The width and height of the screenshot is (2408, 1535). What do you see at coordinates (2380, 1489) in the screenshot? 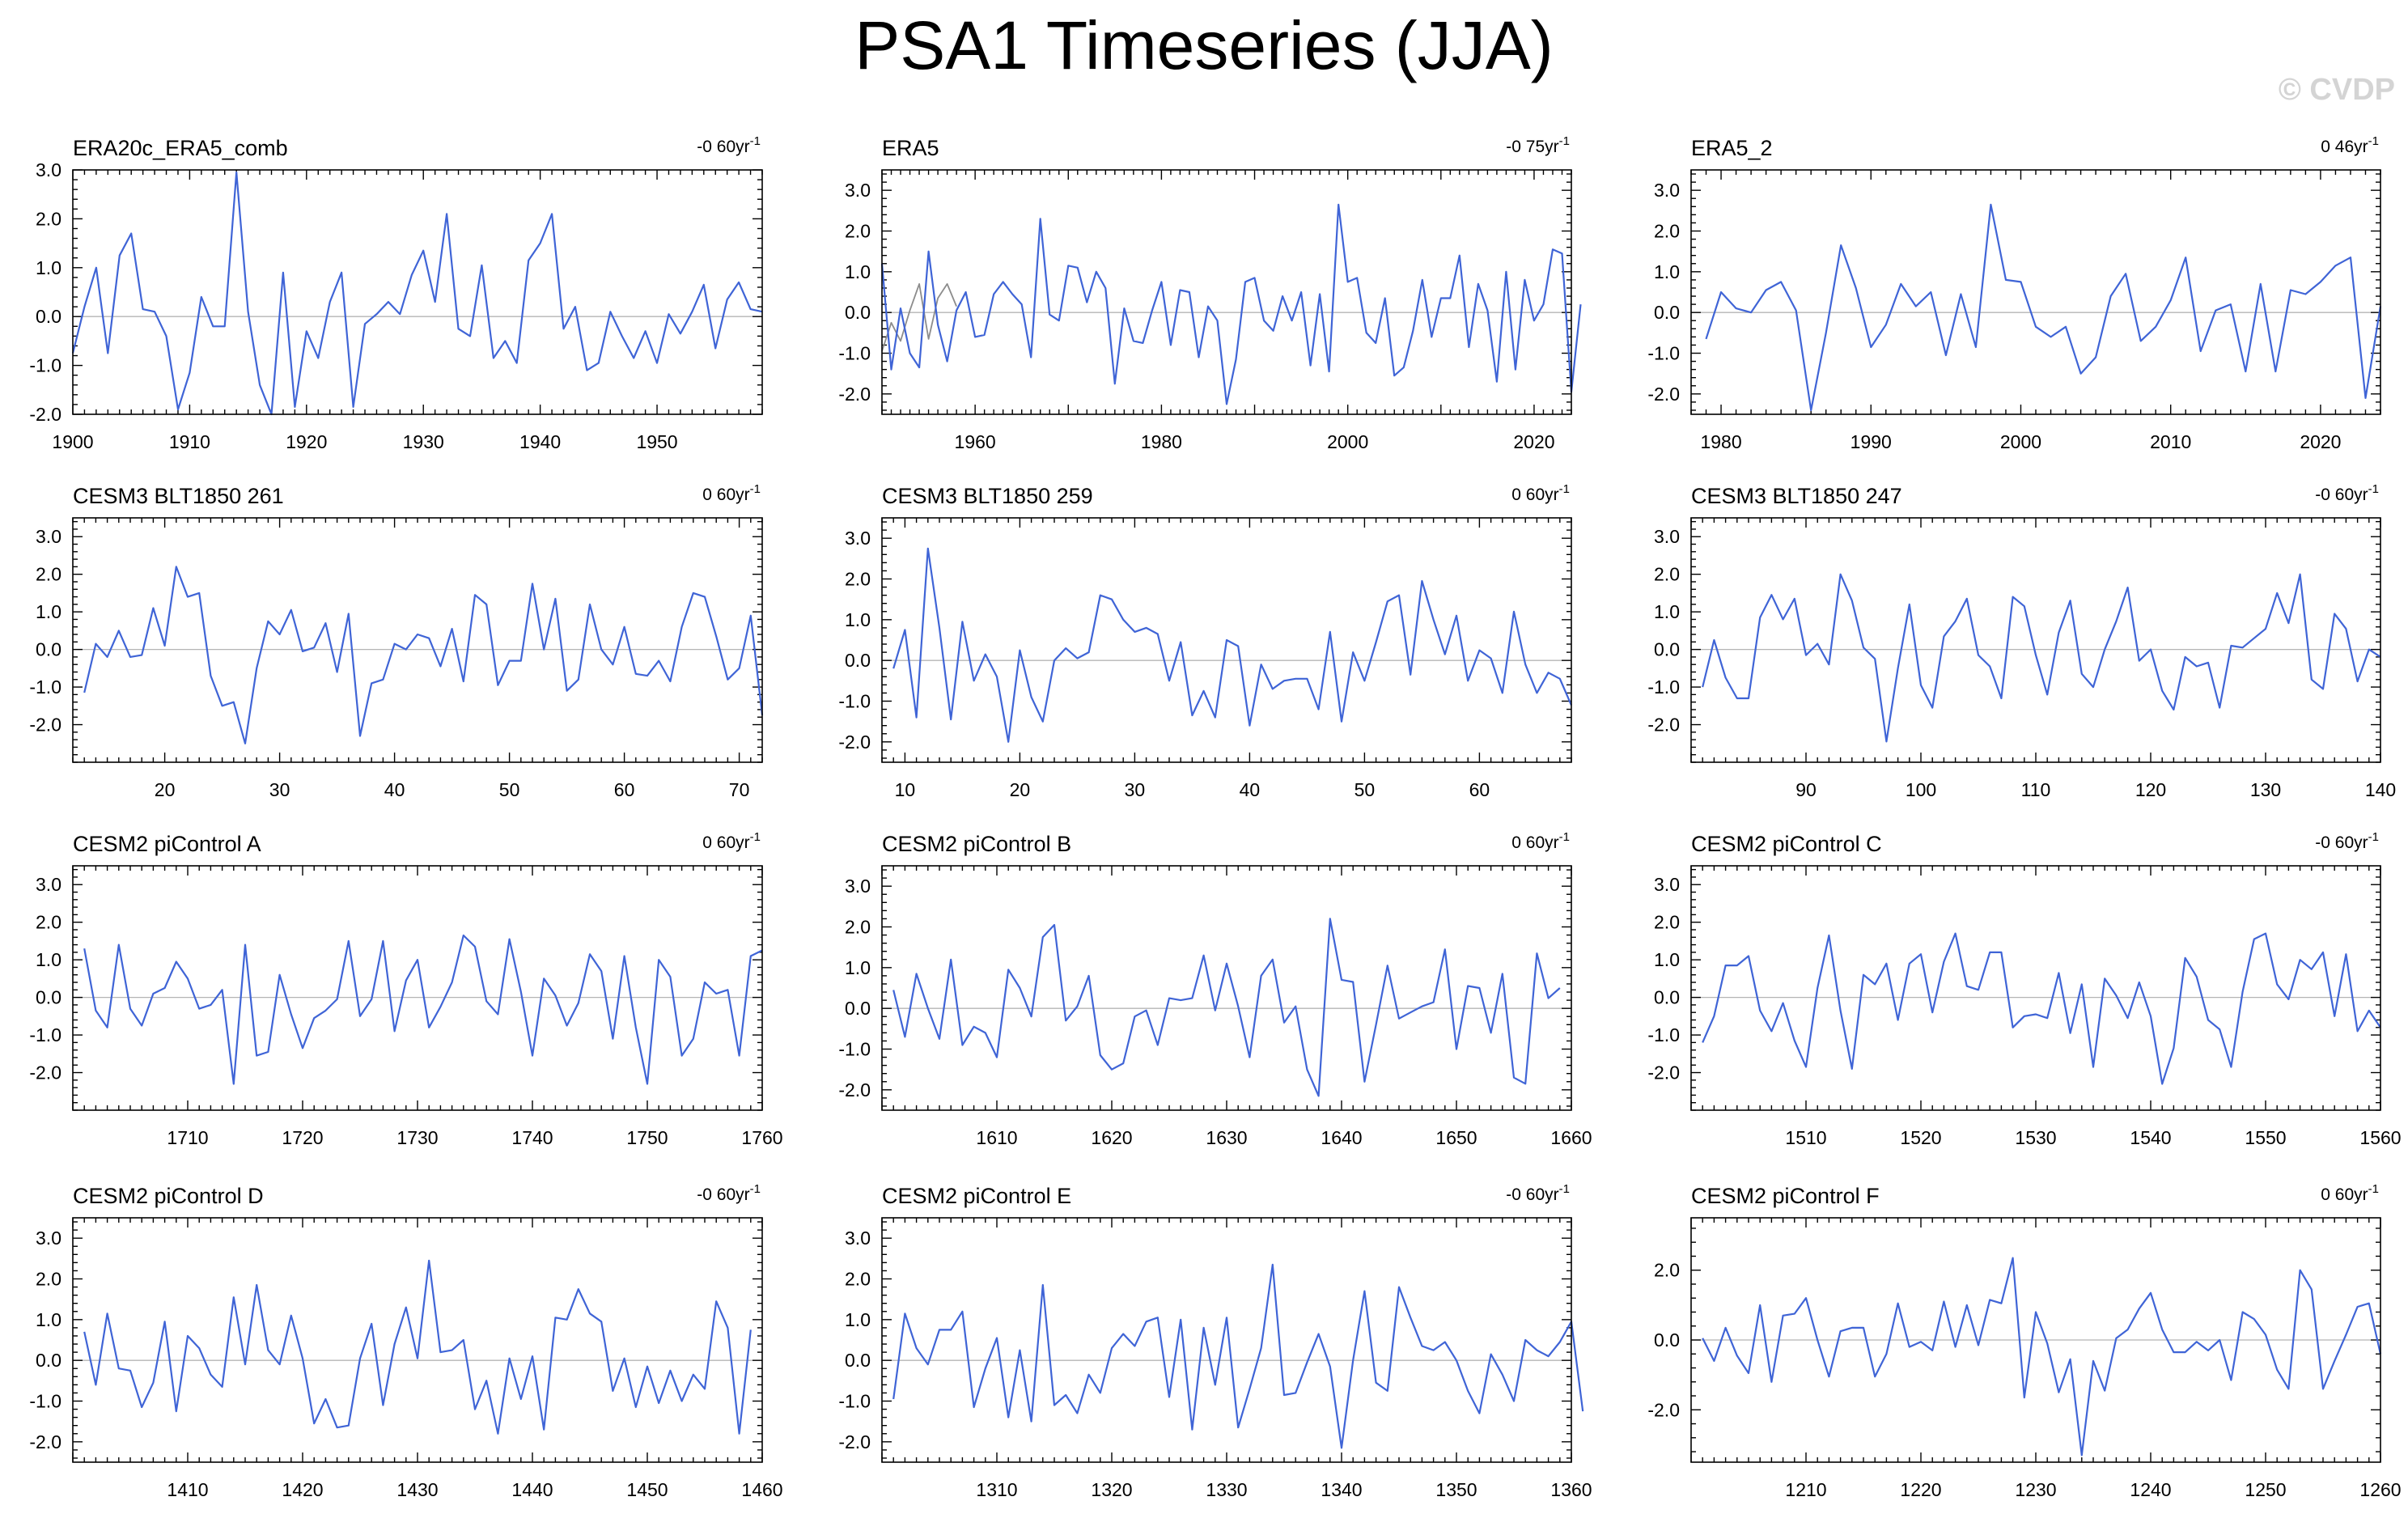
I see `x-tick-label: 1260` at bounding box center [2380, 1489].